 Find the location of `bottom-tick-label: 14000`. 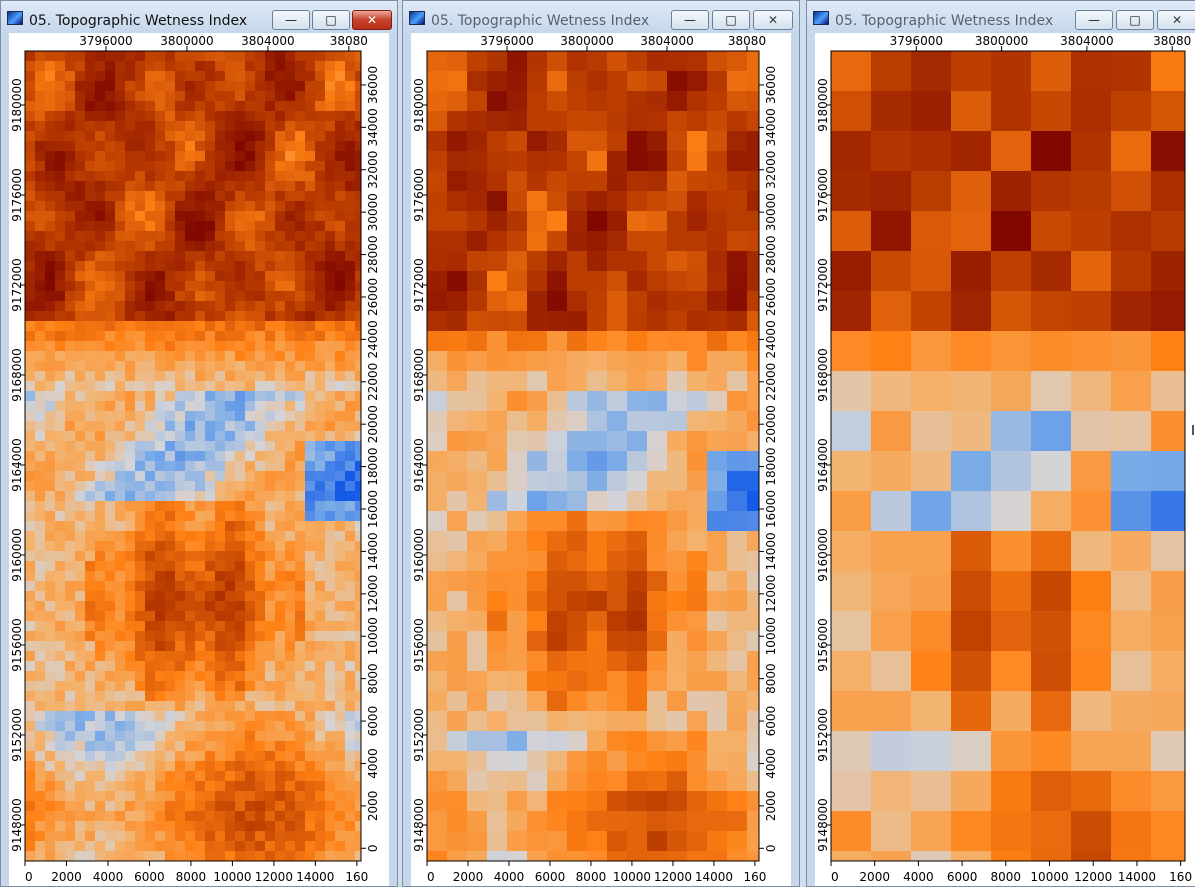

bottom-tick-label: 14000 is located at coordinates (1137, 877).